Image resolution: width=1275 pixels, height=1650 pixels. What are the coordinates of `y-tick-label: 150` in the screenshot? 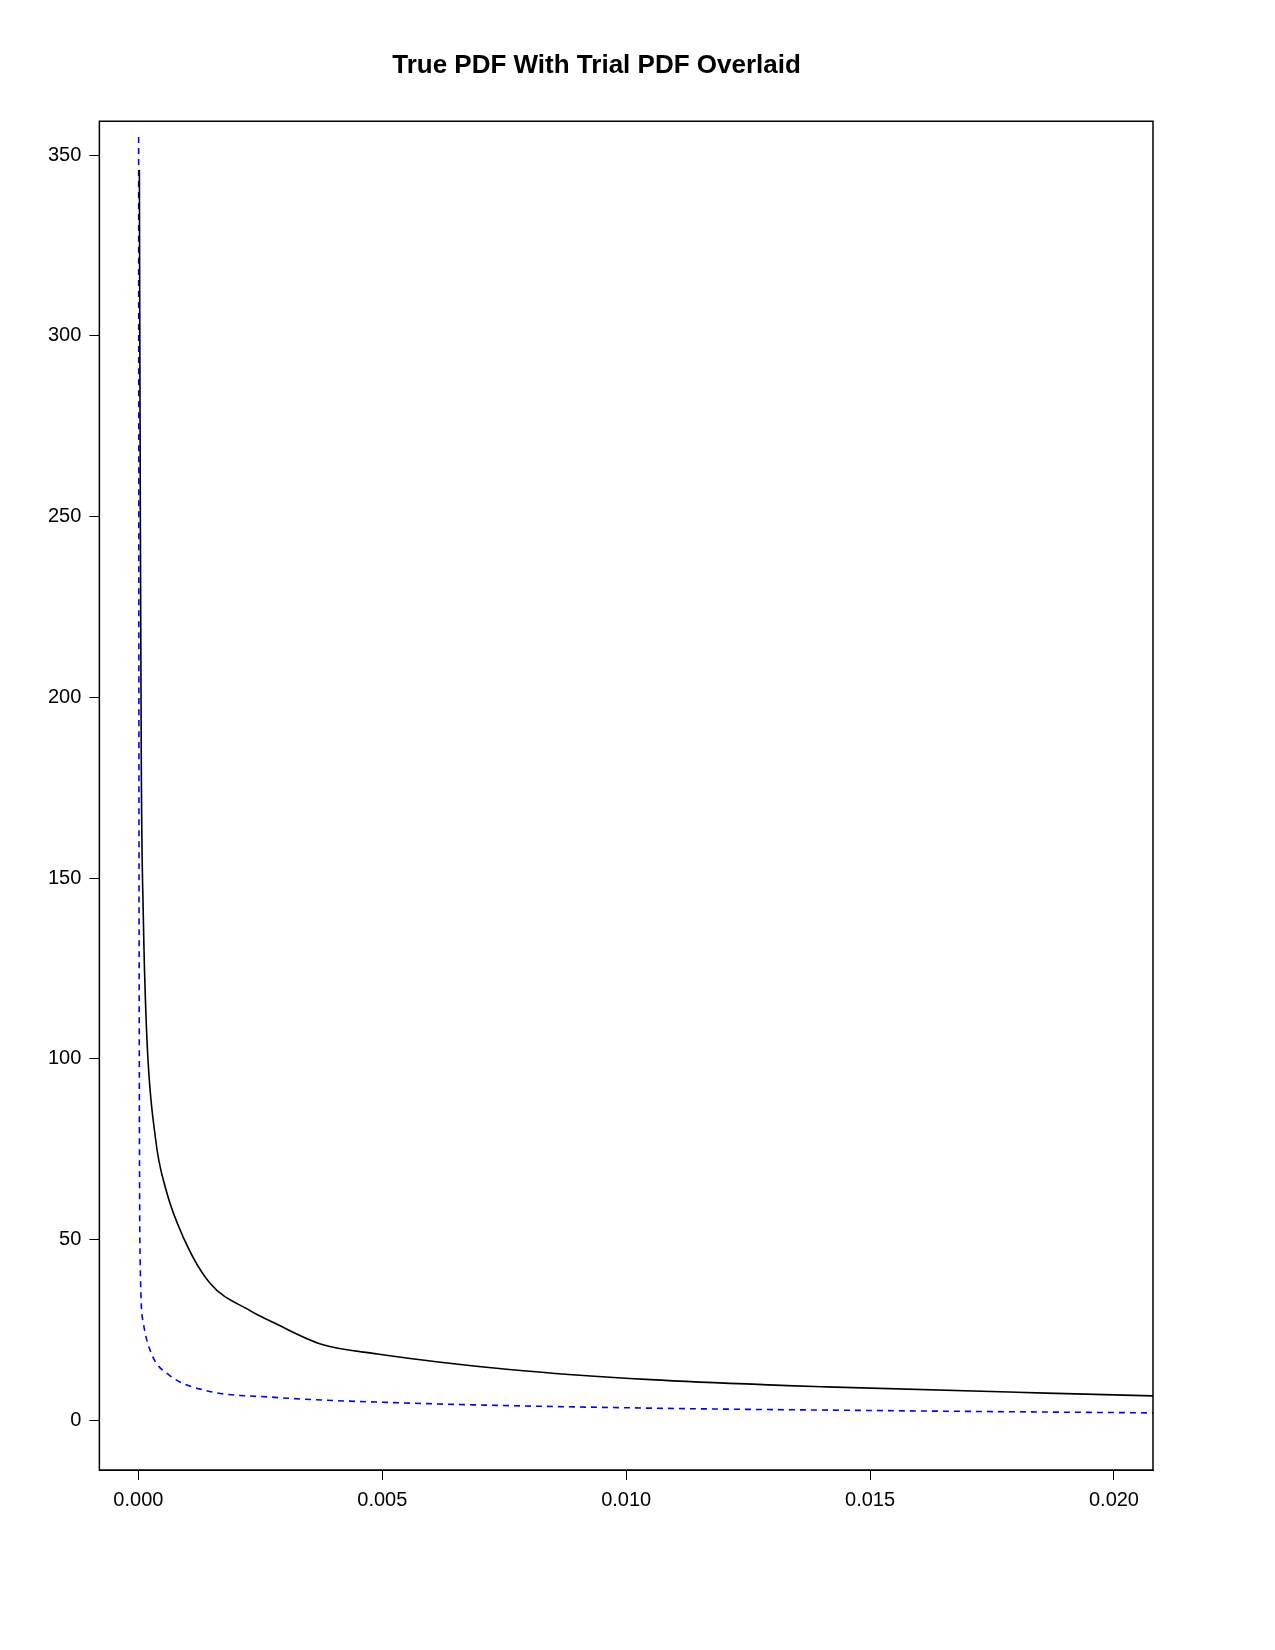 It's located at (64, 876).